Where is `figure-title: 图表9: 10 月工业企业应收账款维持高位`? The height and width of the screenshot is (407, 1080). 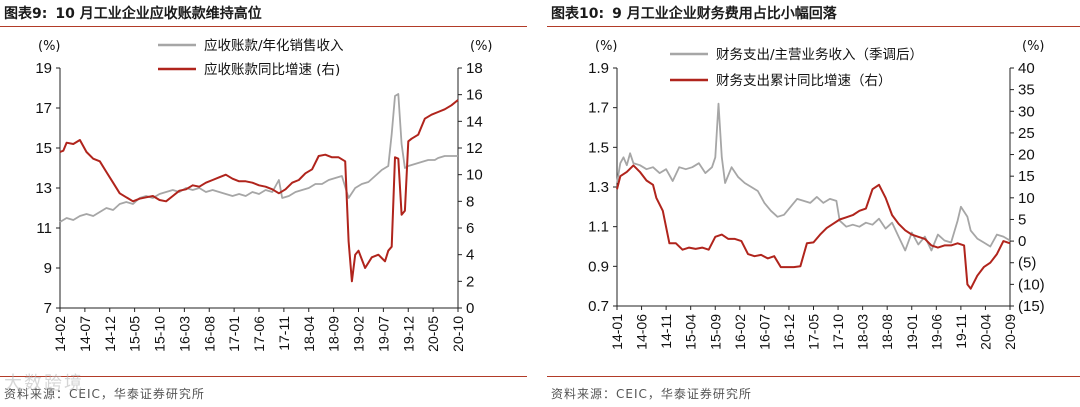 figure-title: 图表9: 10 月工业企业应收账款维持高位 is located at coordinates (133, 13).